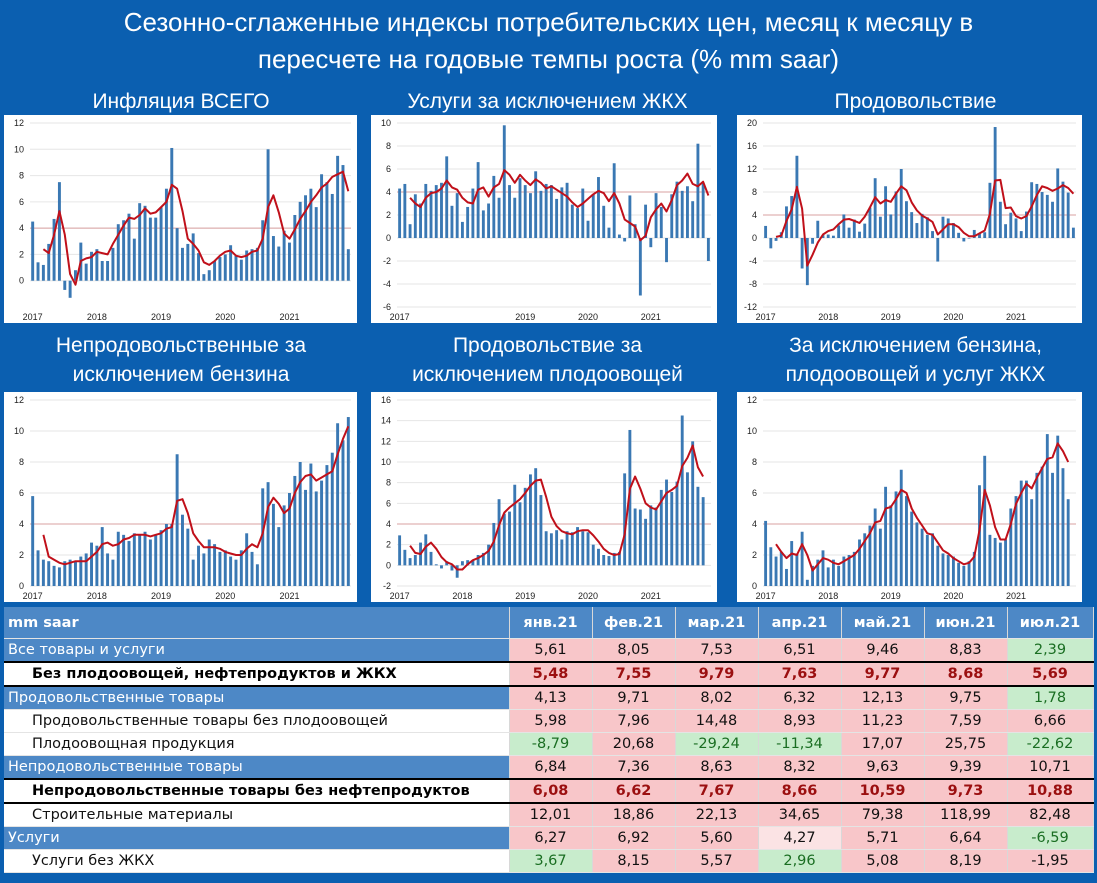  Describe the element at coordinates (547, 345) in the screenshot. I see `chart-title-line: Продовольствие за` at that location.